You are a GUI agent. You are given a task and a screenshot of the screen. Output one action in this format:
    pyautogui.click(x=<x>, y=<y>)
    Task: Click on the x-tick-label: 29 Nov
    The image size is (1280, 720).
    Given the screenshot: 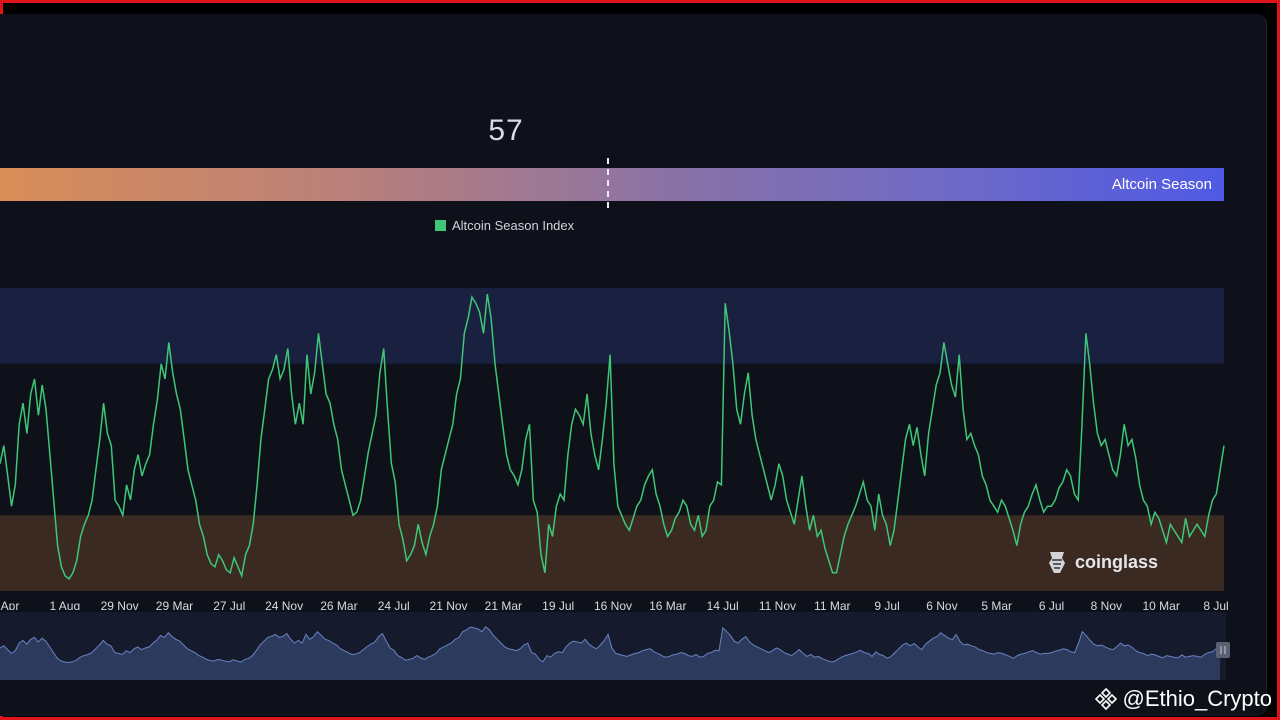 What is the action you would take?
    pyautogui.click(x=120, y=604)
    